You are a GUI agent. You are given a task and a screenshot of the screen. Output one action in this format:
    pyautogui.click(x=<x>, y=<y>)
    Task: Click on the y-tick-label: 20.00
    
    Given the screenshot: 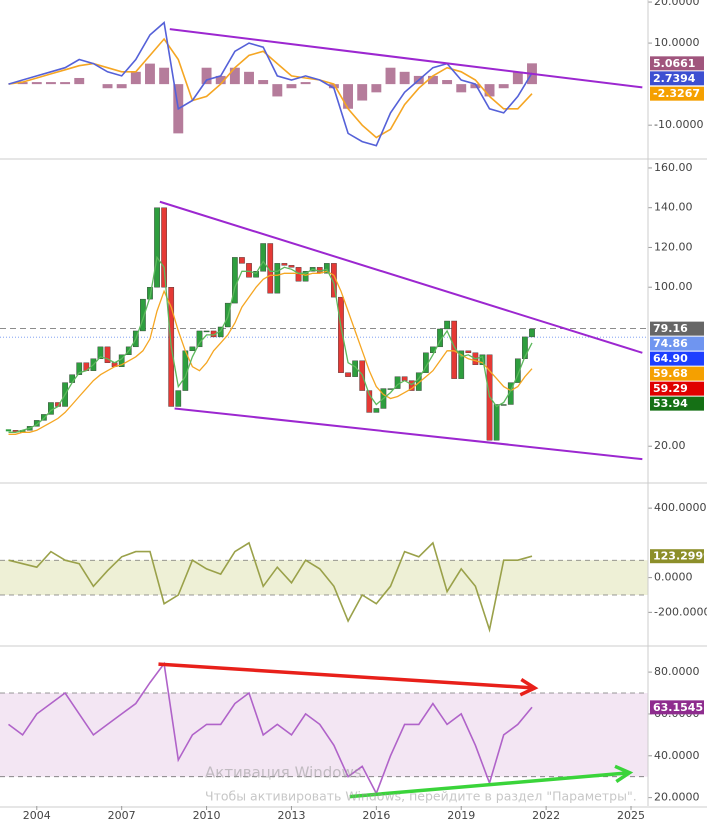 What is the action you would take?
    pyautogui.click(x=670, y=445)
    